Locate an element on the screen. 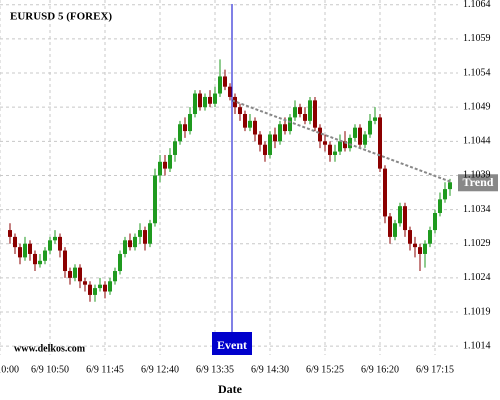  x-tick-label: 6/9 14:30 is located at coordinates (270, 369).